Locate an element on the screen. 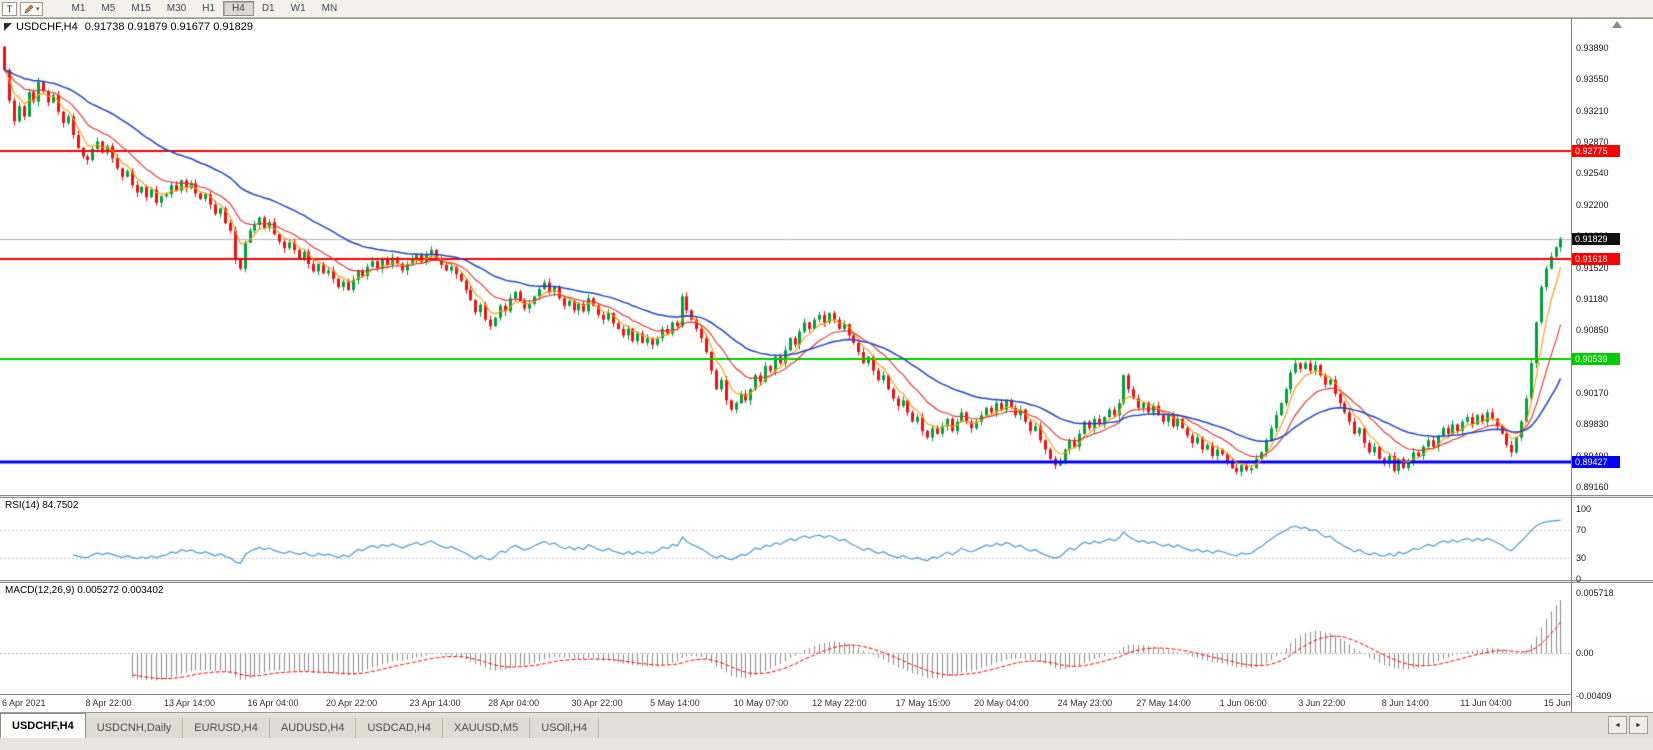 The image size is (1653, 750). main-toolbar: T ▾ M1 M5 M15 M30 H1 H4 D1 W1 MN is located at coordinates (826, 9).